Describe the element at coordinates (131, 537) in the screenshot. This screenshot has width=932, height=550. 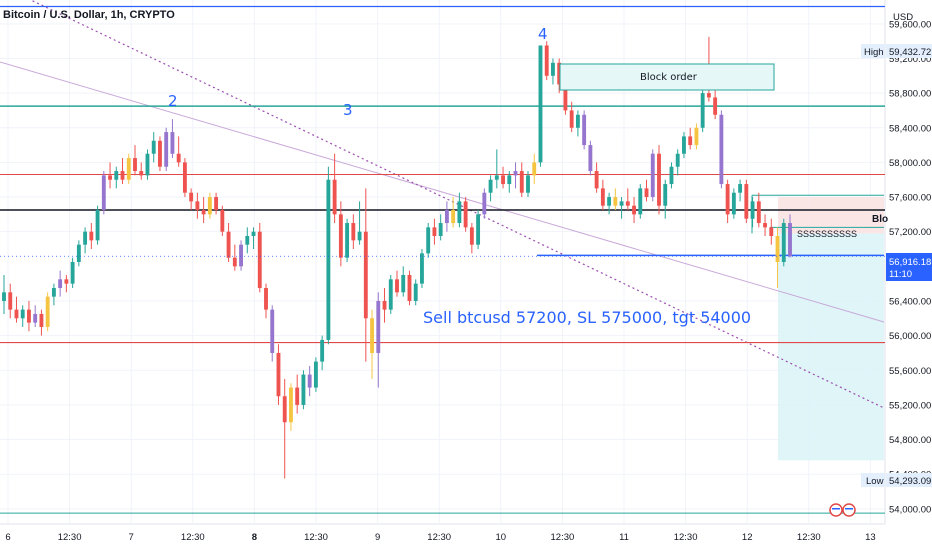
I see `time-tick-label: 7` at that location.